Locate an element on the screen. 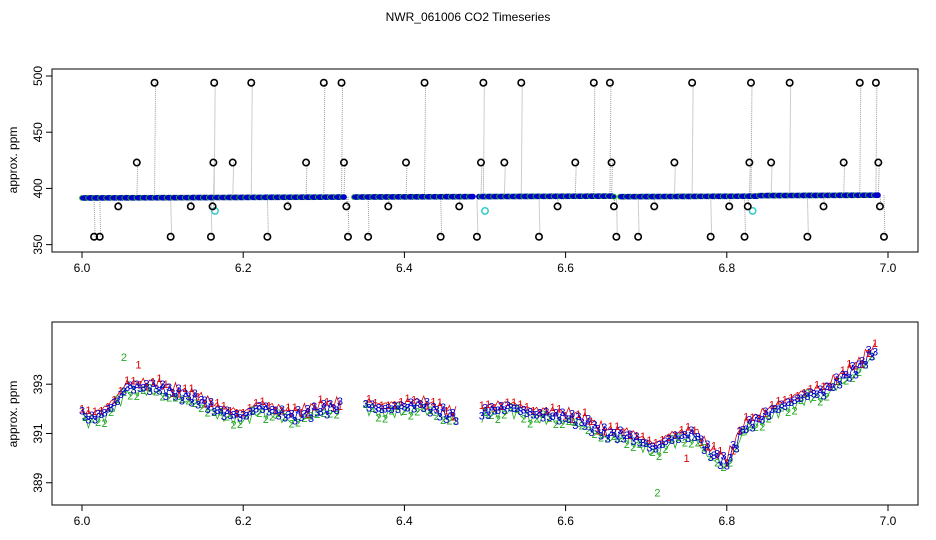 The image size is (936, 540). x-tick-label: 6.4 is located at coordinates (404, 521).